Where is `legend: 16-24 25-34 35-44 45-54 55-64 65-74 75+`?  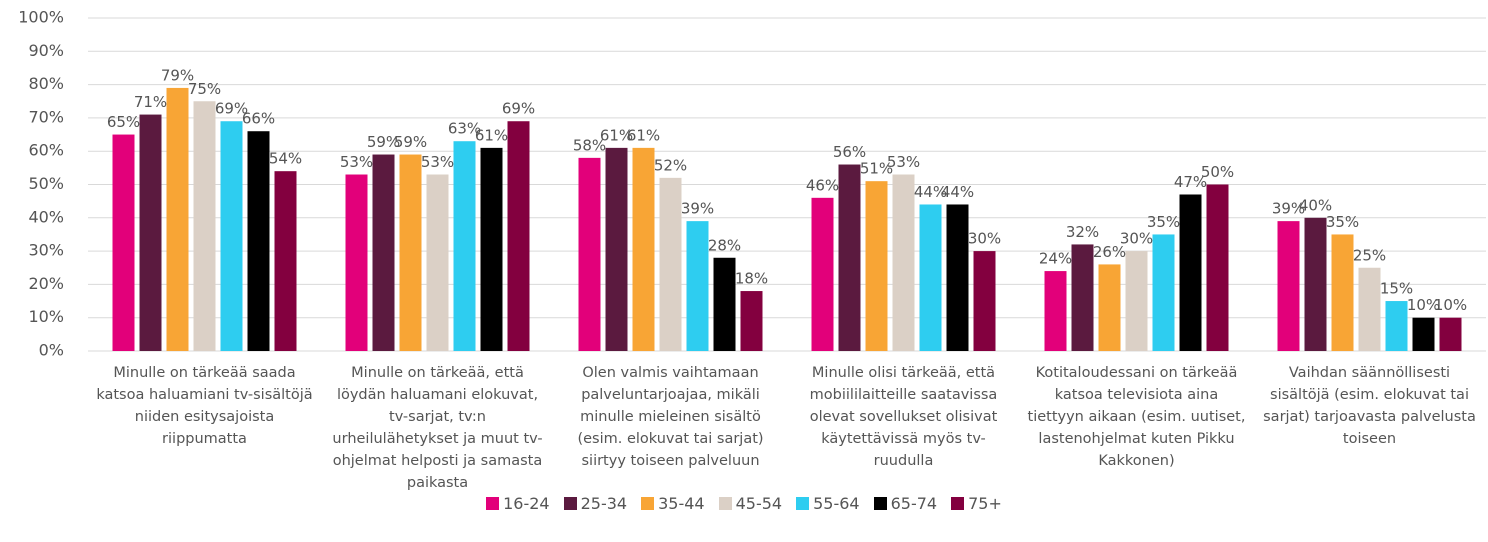 legend: 16-24 25-34 35-44 45-54 55-64 65-74 75+ is located at coordinates (744, 503).